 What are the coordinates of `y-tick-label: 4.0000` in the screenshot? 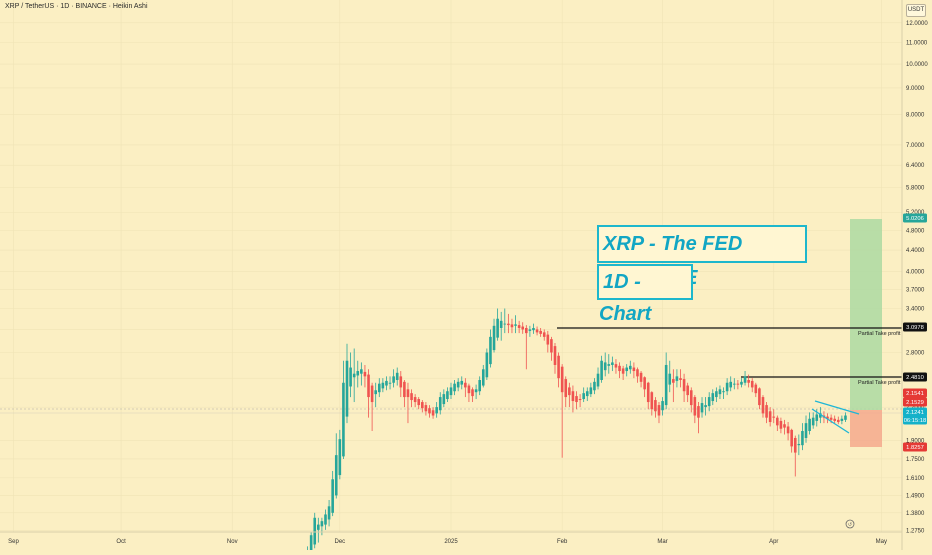 It's located at (915, 273).